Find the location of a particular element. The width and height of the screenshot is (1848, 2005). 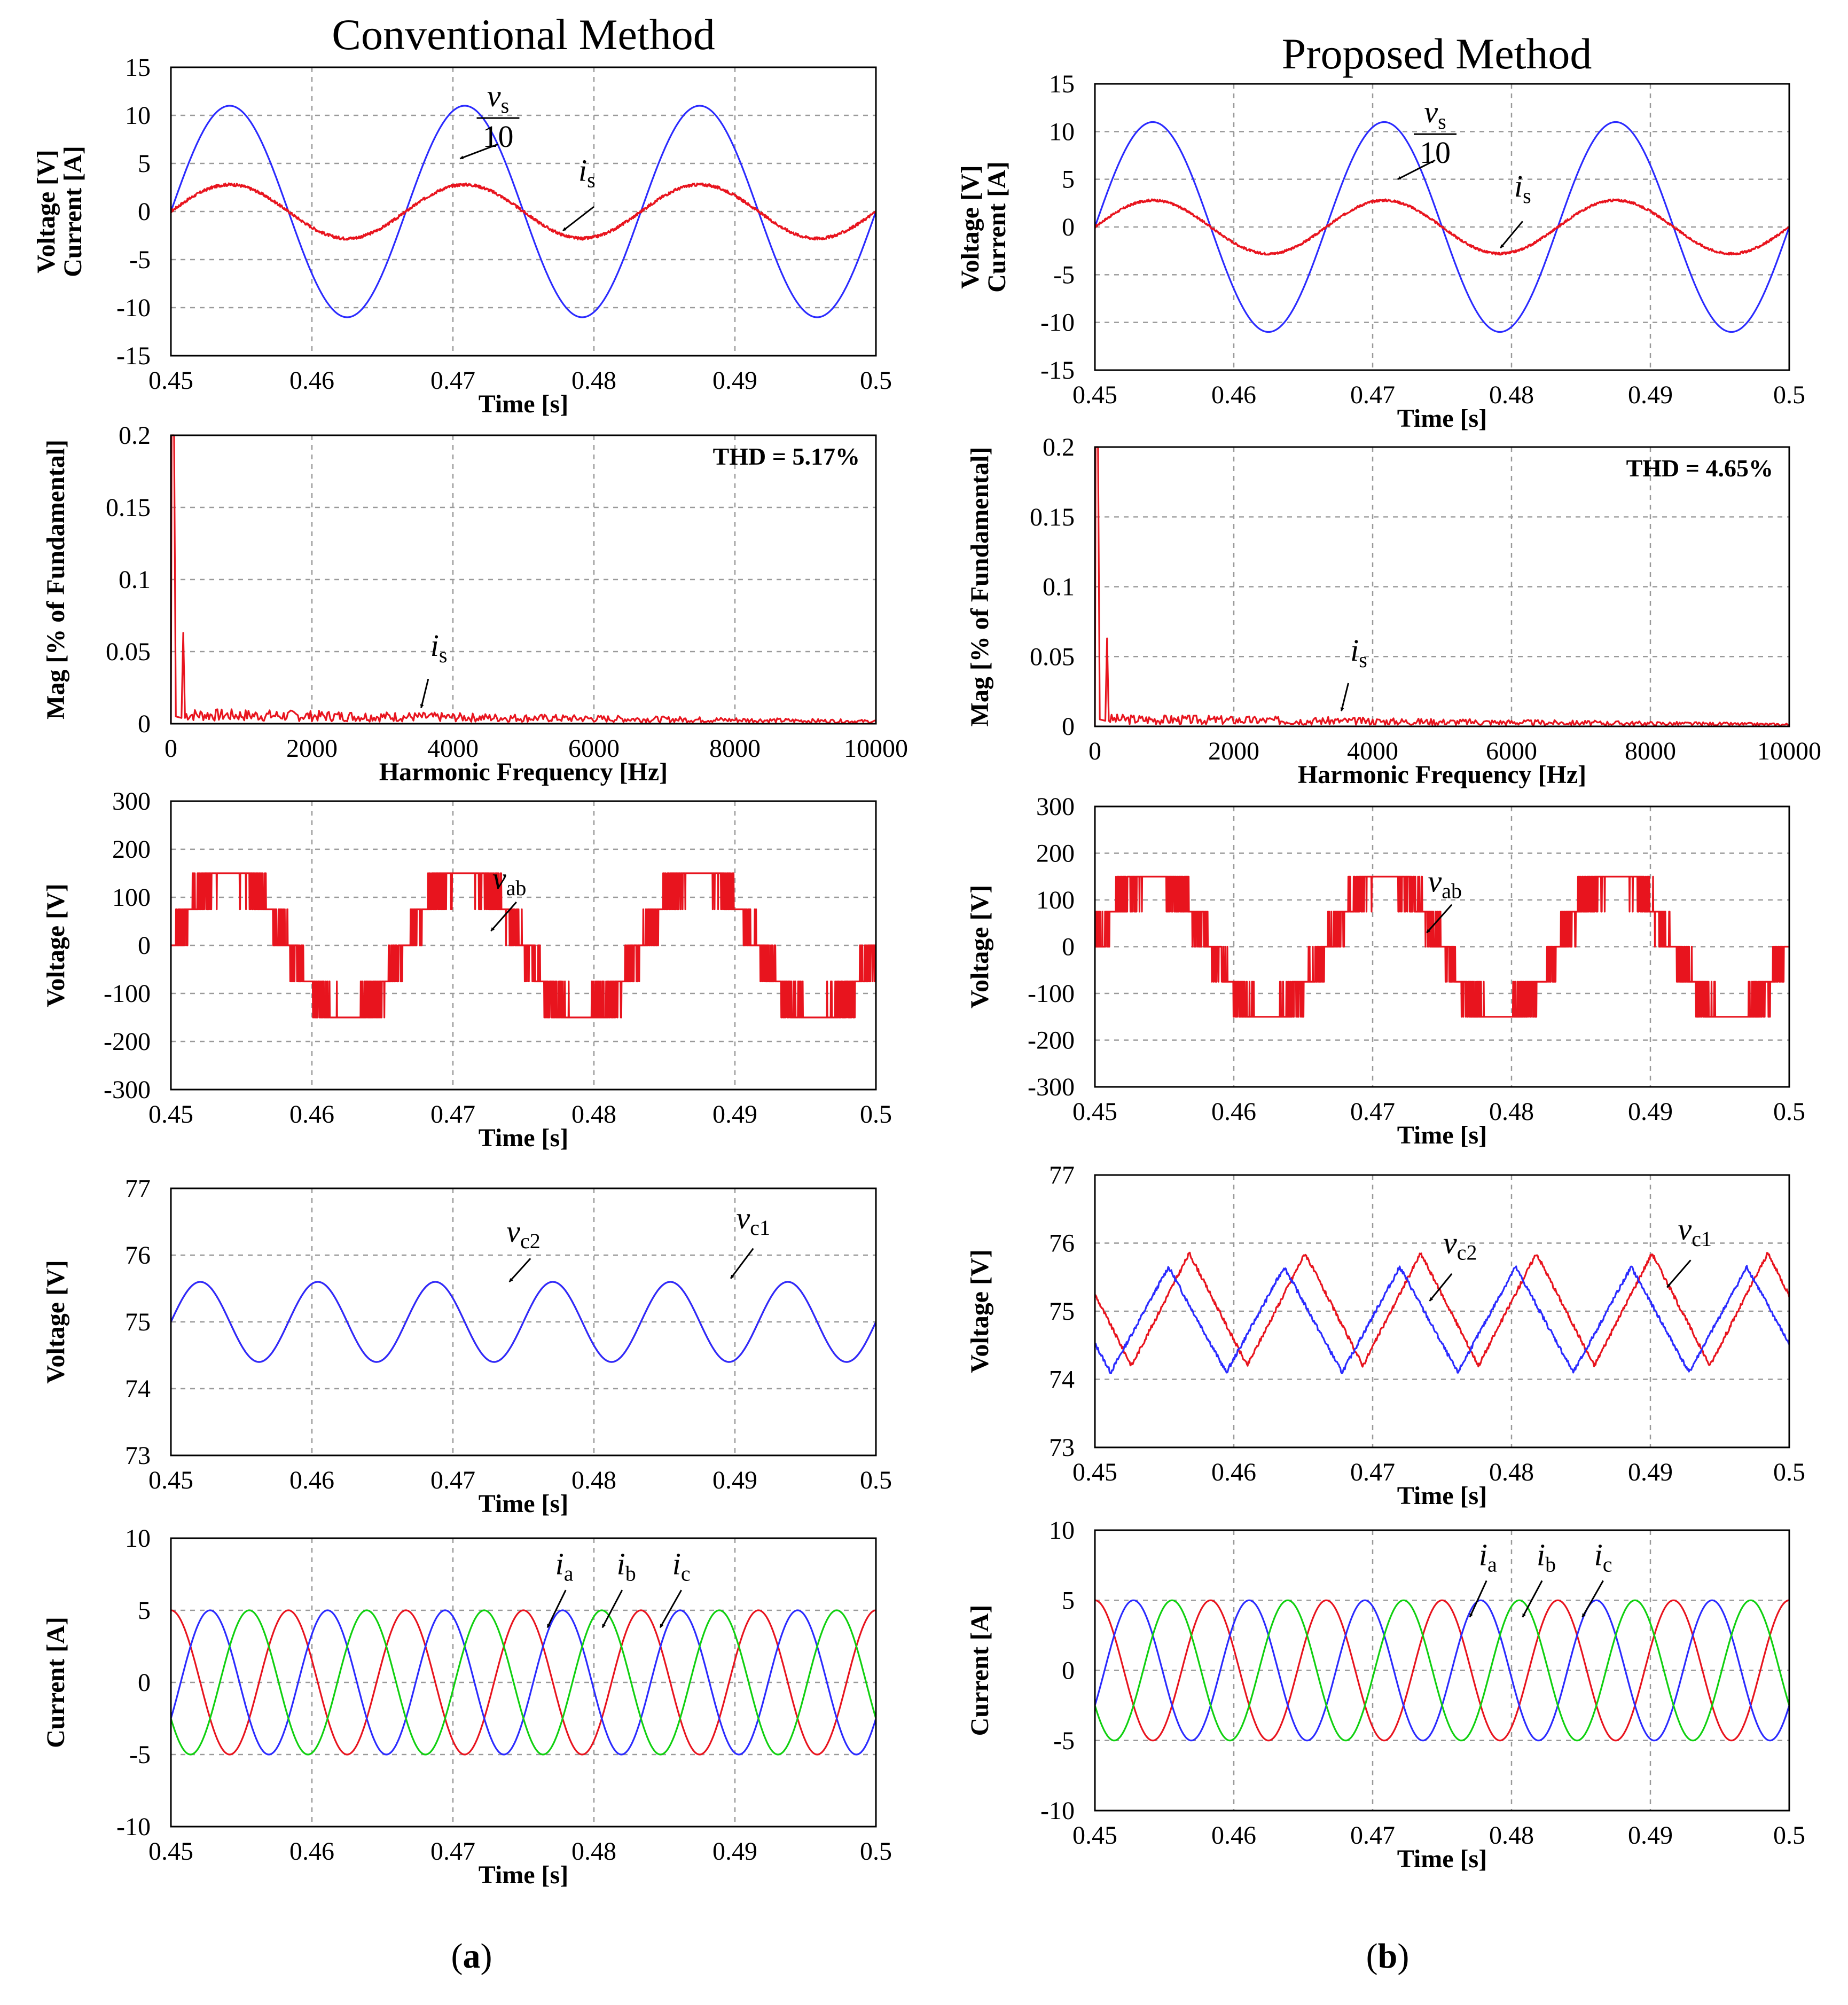

annotation-label: ia is located at coordinates (1488, 1558).